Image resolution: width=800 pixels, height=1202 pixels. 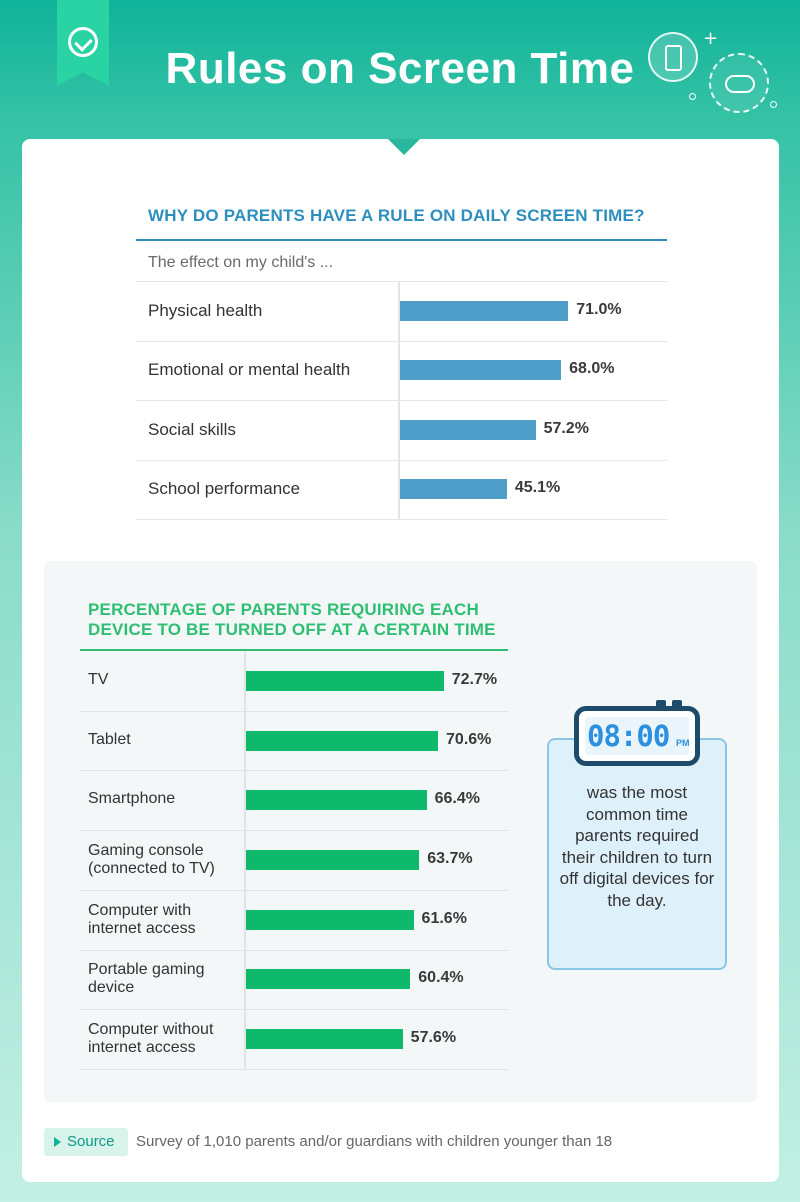 What do you see at coordinates (599, 309) in the screenshot?
I see `data-label: 71.0%` at bounding box center [599, 309].